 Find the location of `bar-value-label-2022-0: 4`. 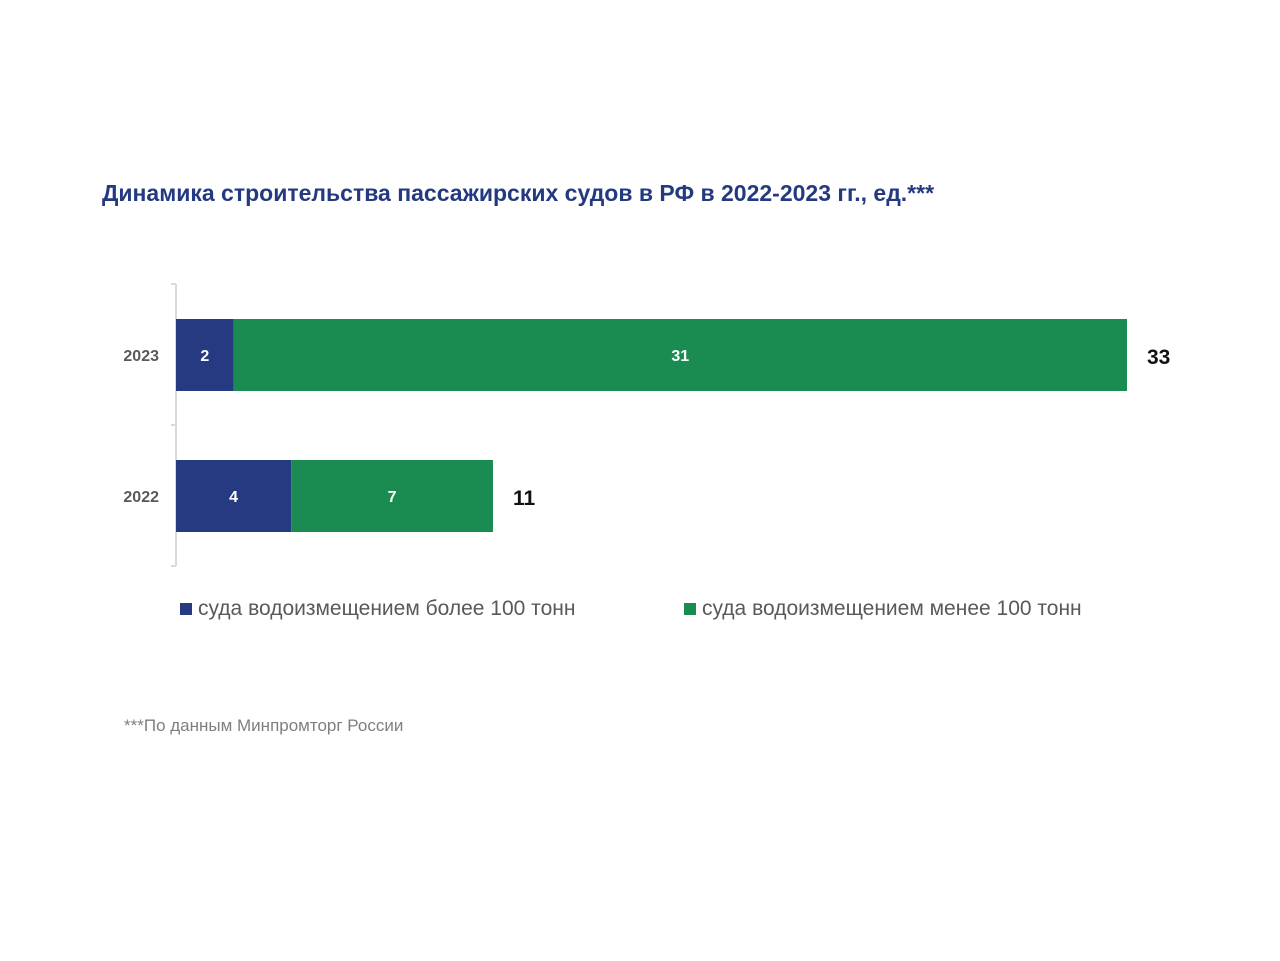

bar-value-label-2022-0: 4 is located at coordinates (233, 497).